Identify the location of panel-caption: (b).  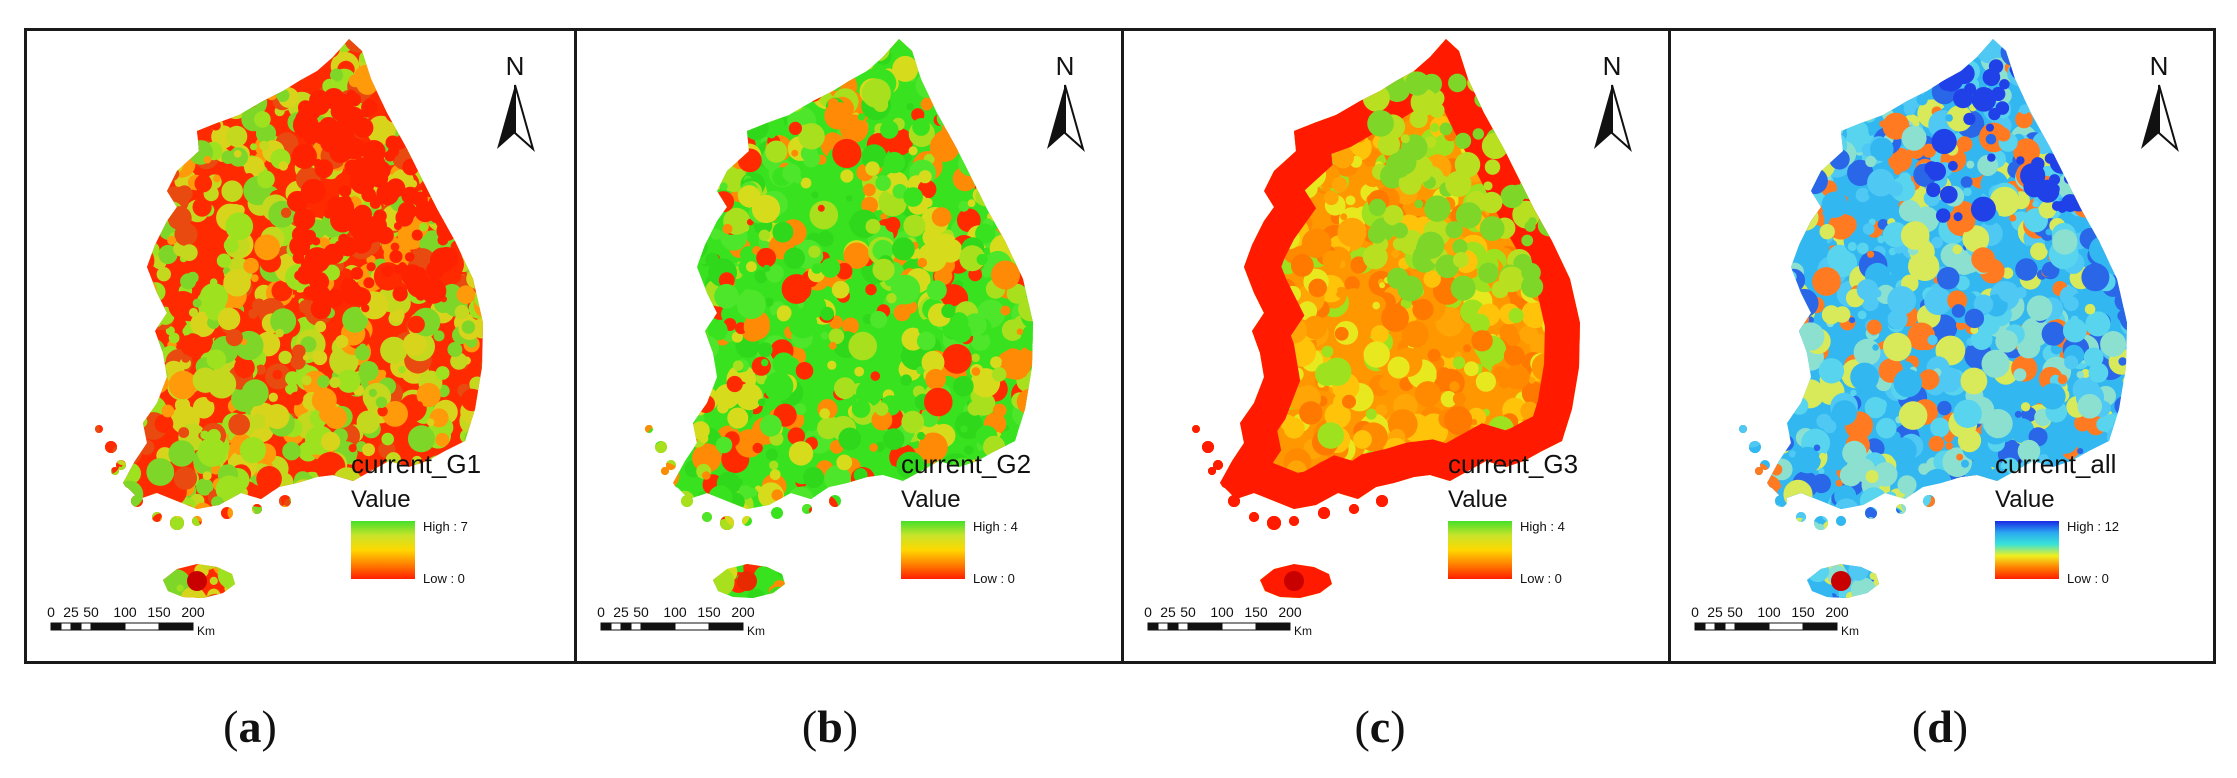
(830, 726).